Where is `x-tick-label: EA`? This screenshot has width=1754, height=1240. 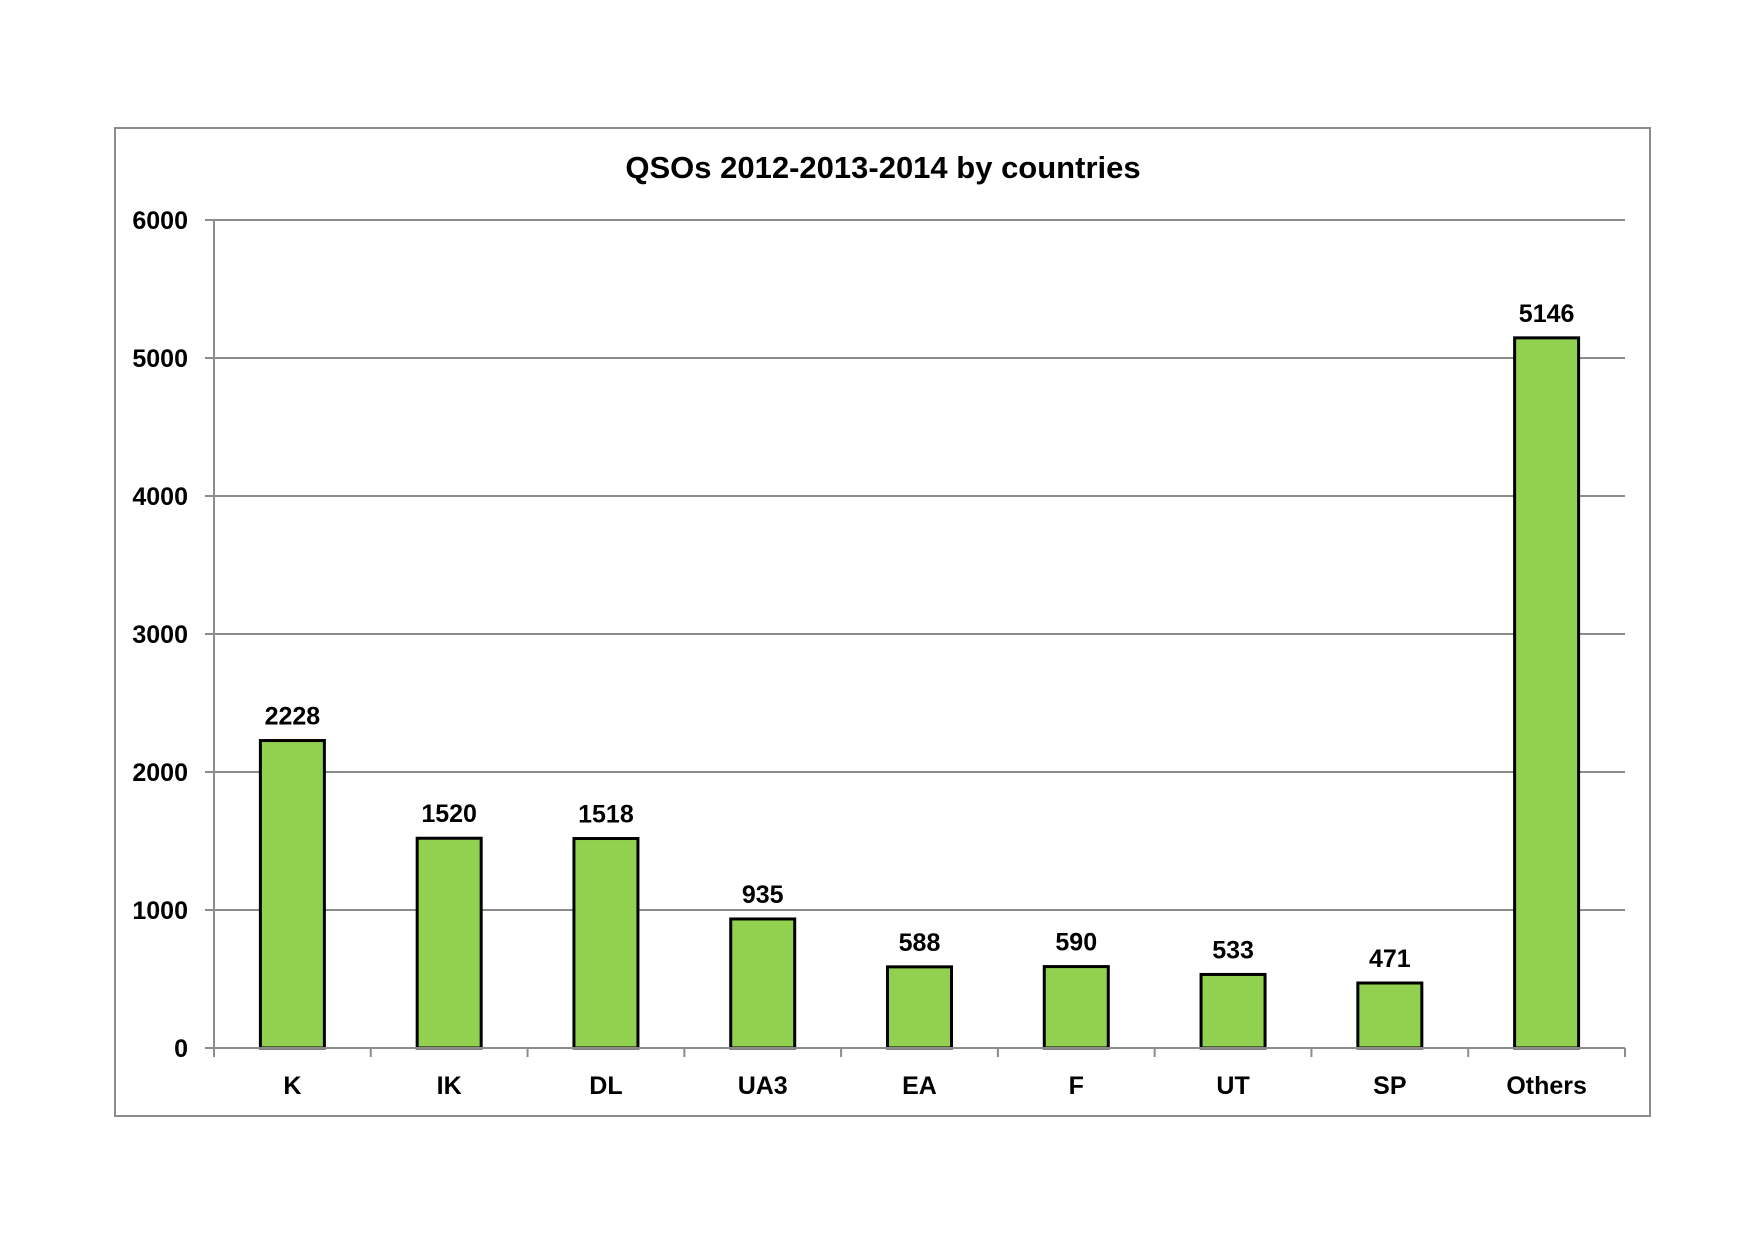
x-tick-label: EA is located at coordinates (919, 1086).